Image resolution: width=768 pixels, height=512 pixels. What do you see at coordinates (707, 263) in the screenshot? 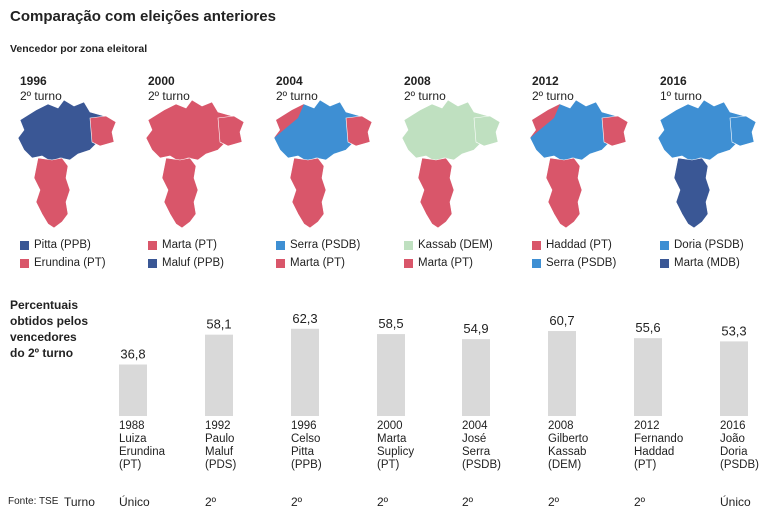
I see `legend-label: Marta (MDB)` at bounding box center [707, 263].